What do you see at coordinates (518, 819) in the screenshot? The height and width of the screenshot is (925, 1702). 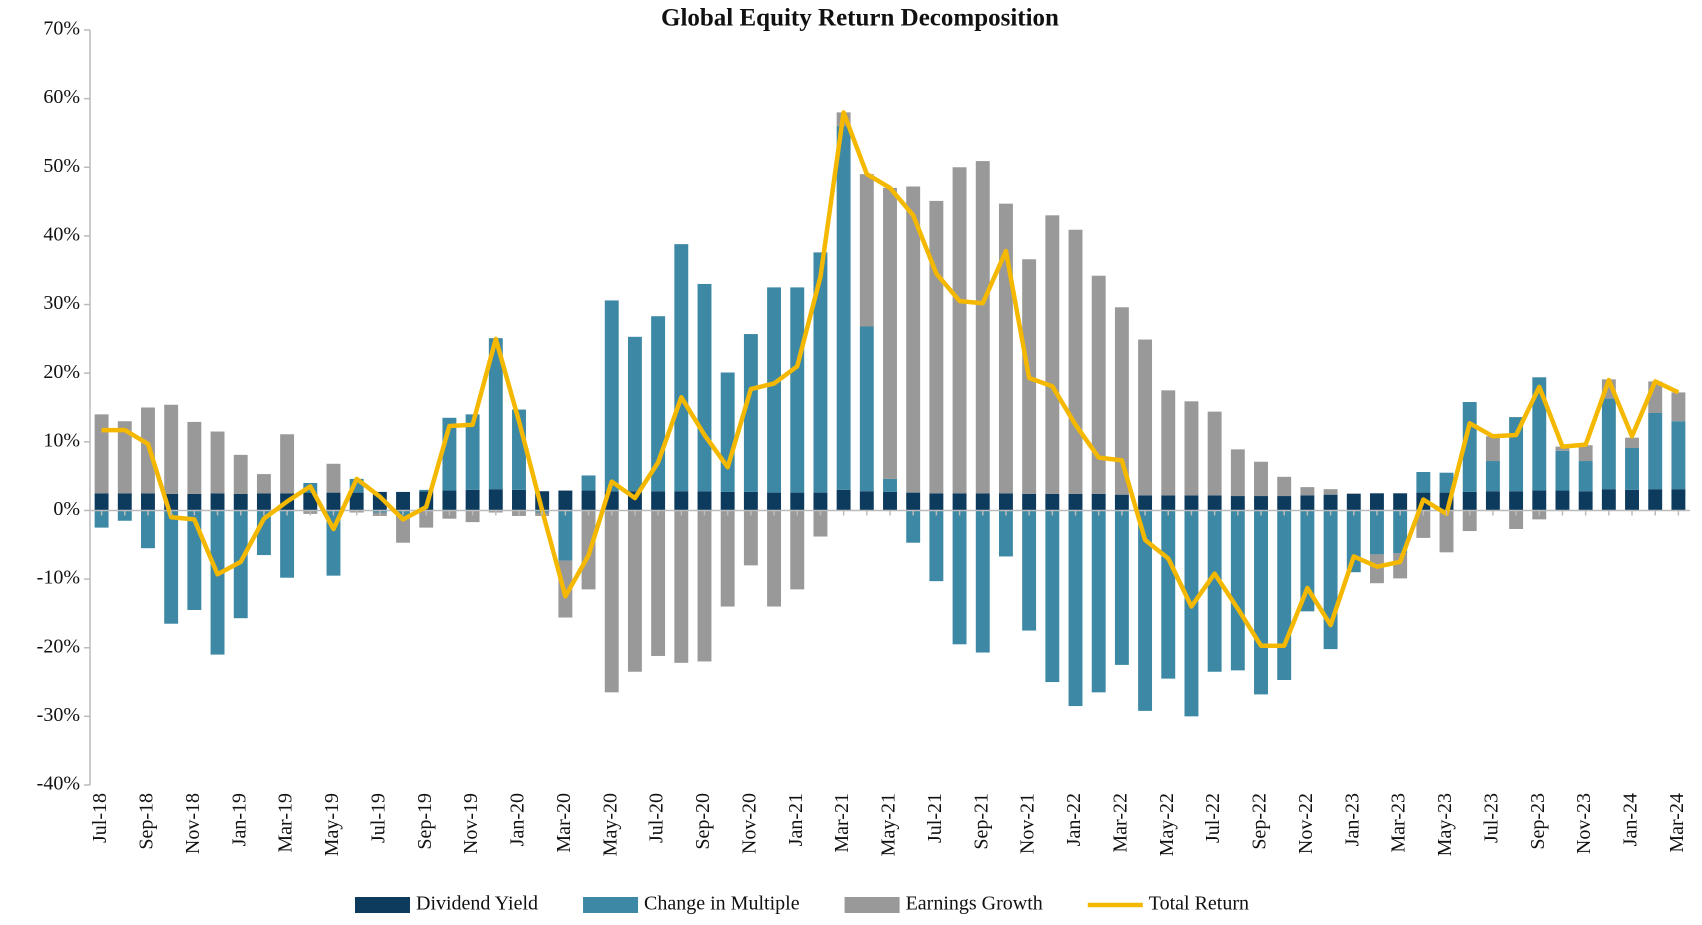 I see `x-tick-label: Jan-20` at bounding box center [518, 819].